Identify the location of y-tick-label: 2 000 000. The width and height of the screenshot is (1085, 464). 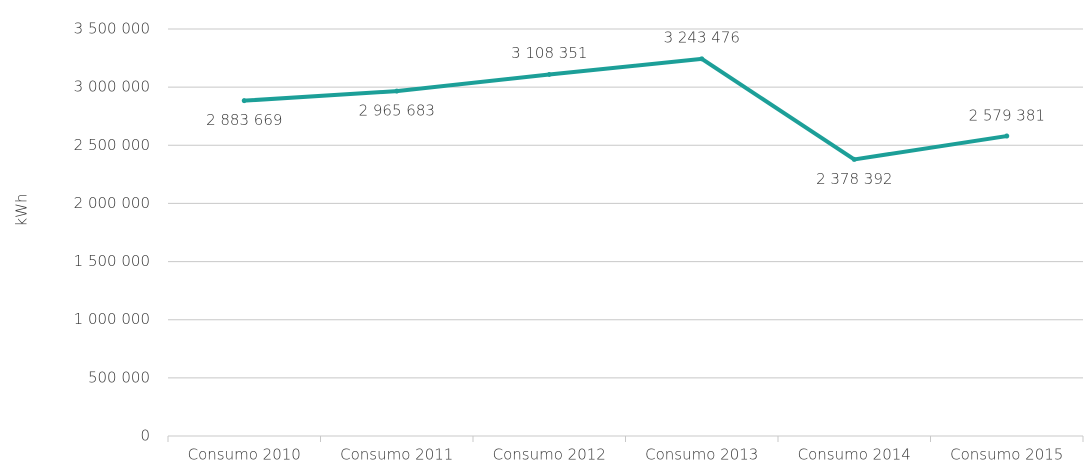
(112, 203).